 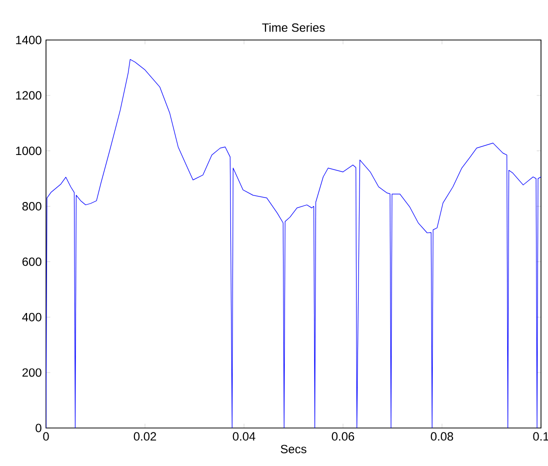 What do you see at coordinates (32, 206) in the screenshot?
I see `y-tick-label: 800` at bounding box center [32, 206].